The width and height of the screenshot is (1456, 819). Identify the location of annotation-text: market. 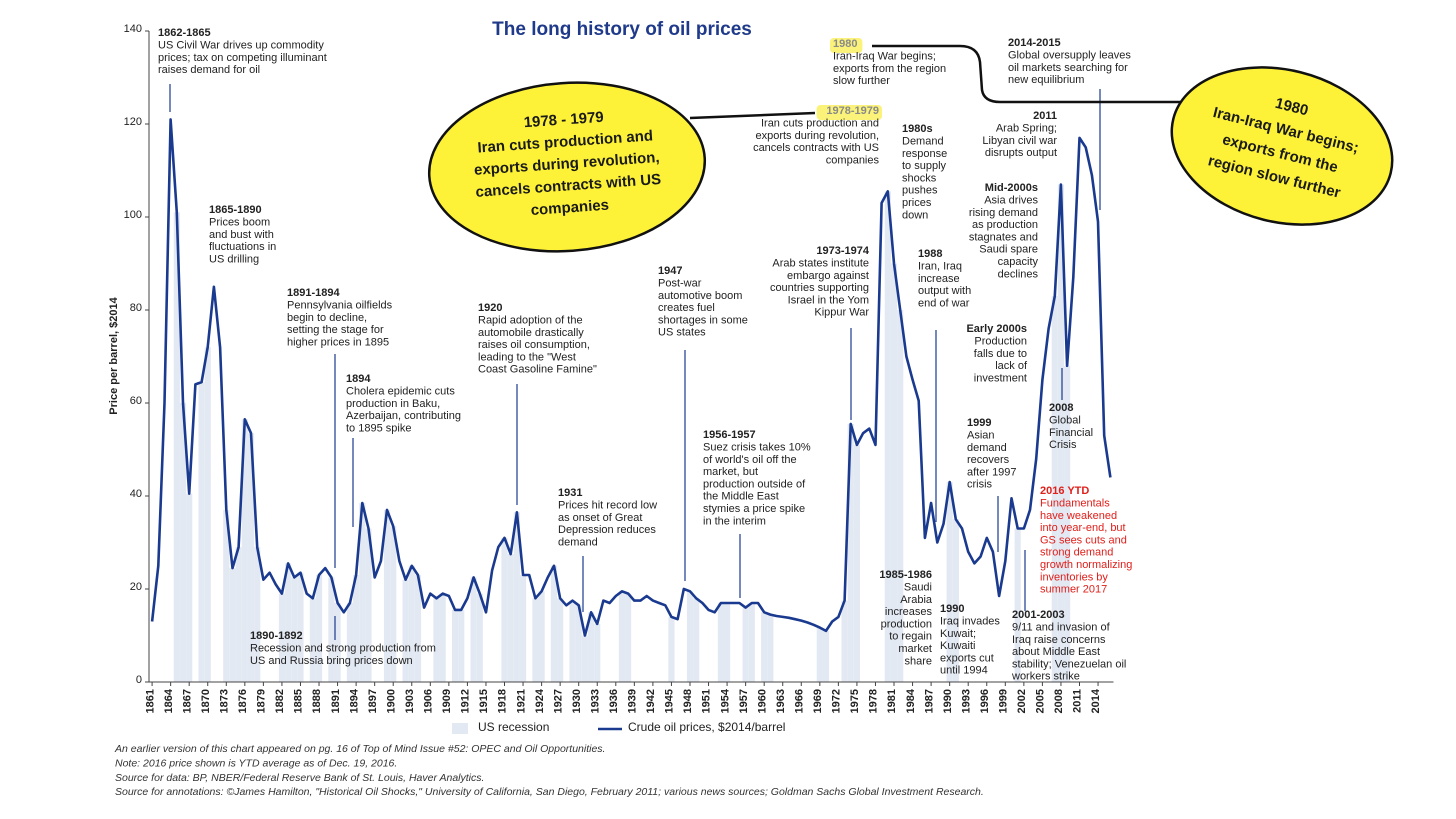
(915, 649).